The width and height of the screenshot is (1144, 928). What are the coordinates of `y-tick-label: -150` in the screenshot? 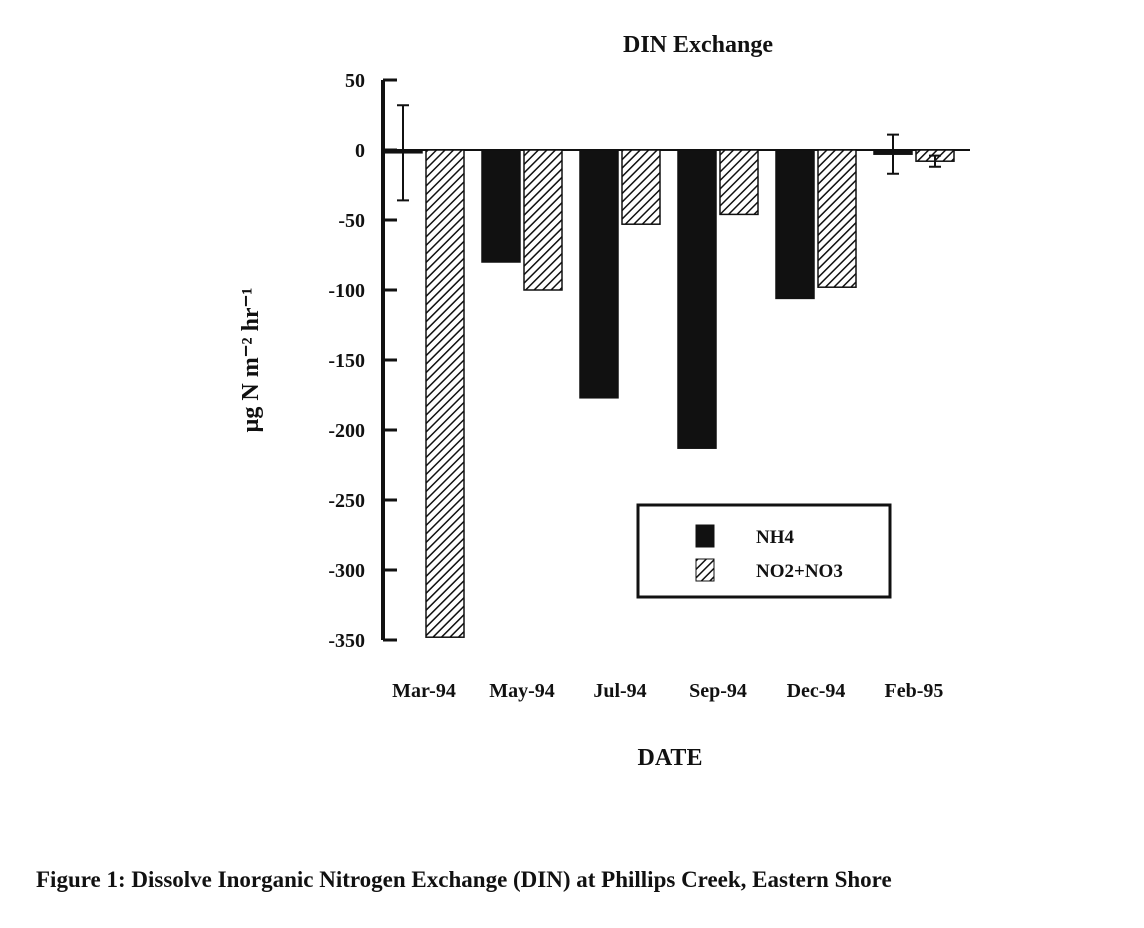 It's located at (346, 361).